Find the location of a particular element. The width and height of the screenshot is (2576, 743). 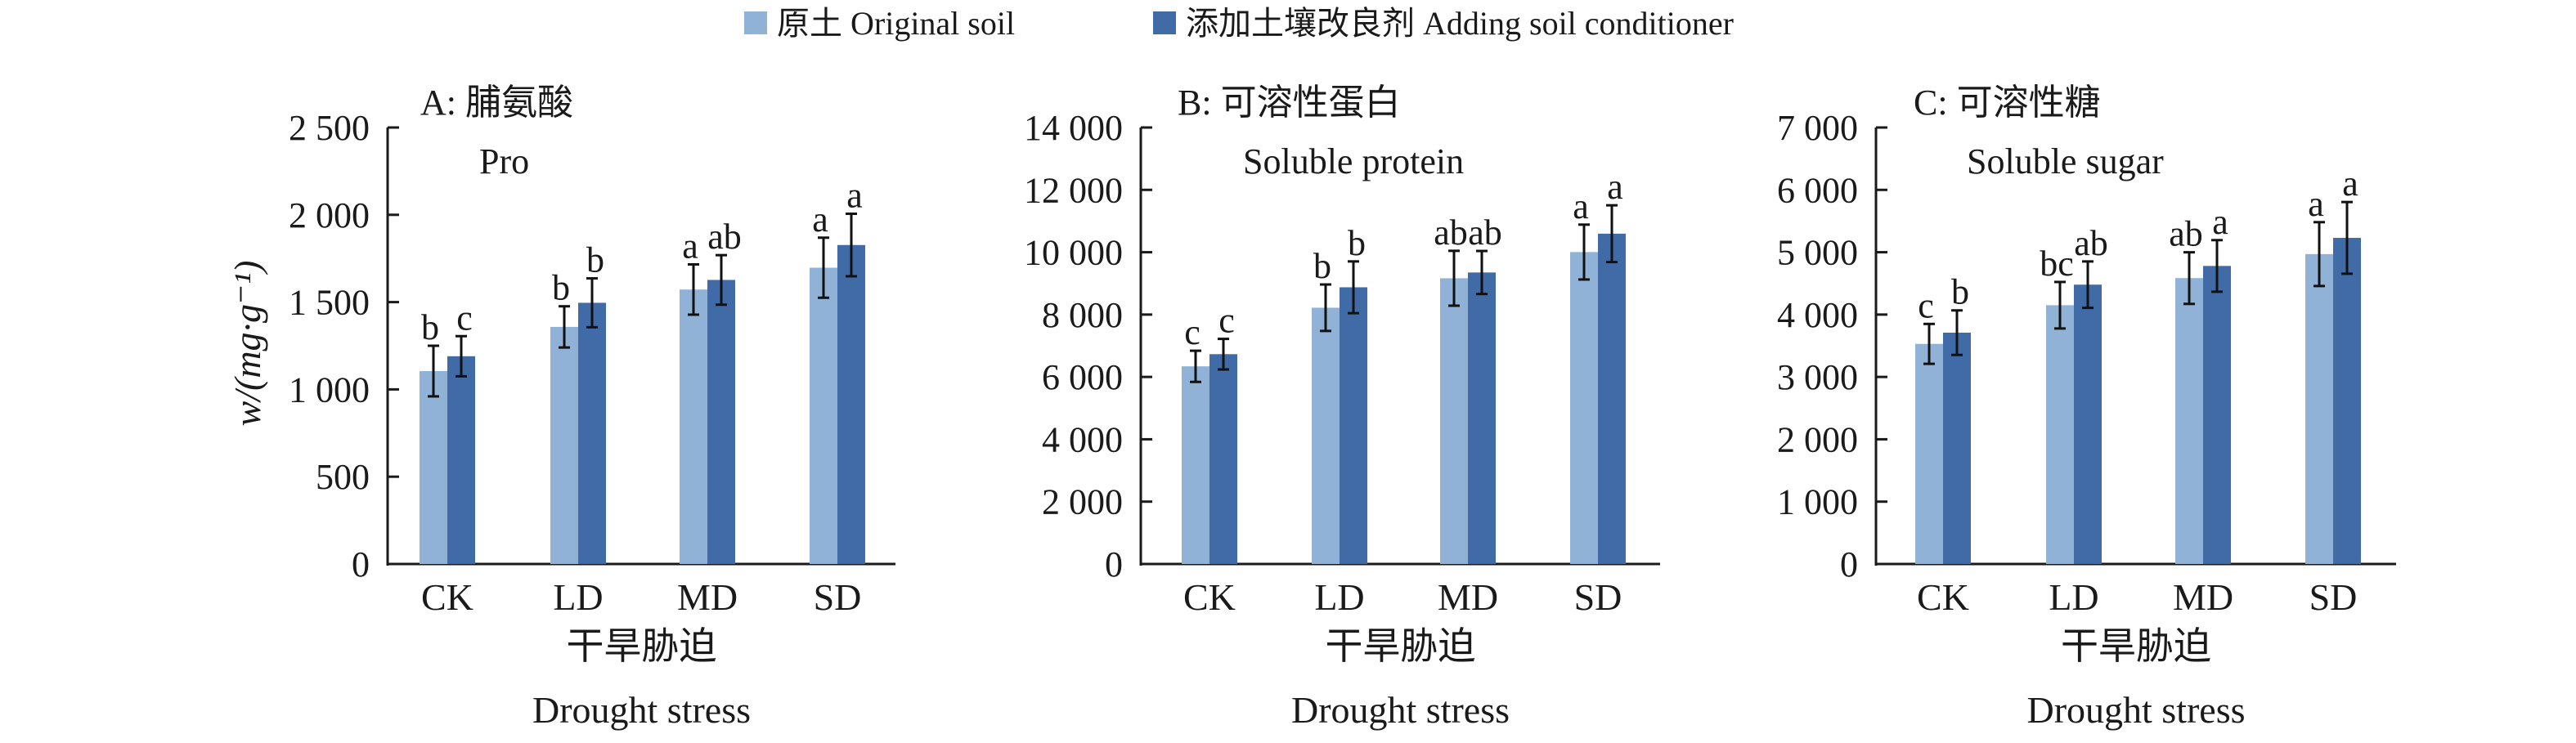

panel-subtitle: Soluble sugar is located at coordinates (2065, 161).